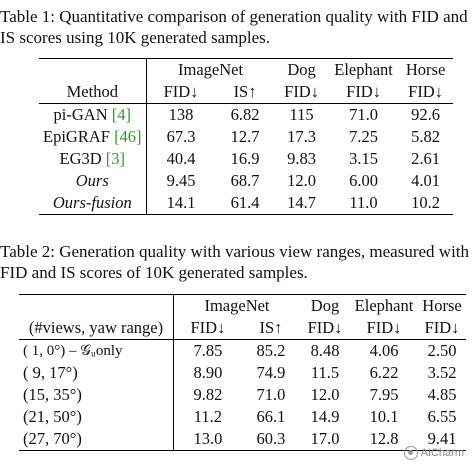  What do you see at coordinates (325, 305) in the screenshot?
I see `table2-group-dog: Dog` at bounding box center [325, 305].